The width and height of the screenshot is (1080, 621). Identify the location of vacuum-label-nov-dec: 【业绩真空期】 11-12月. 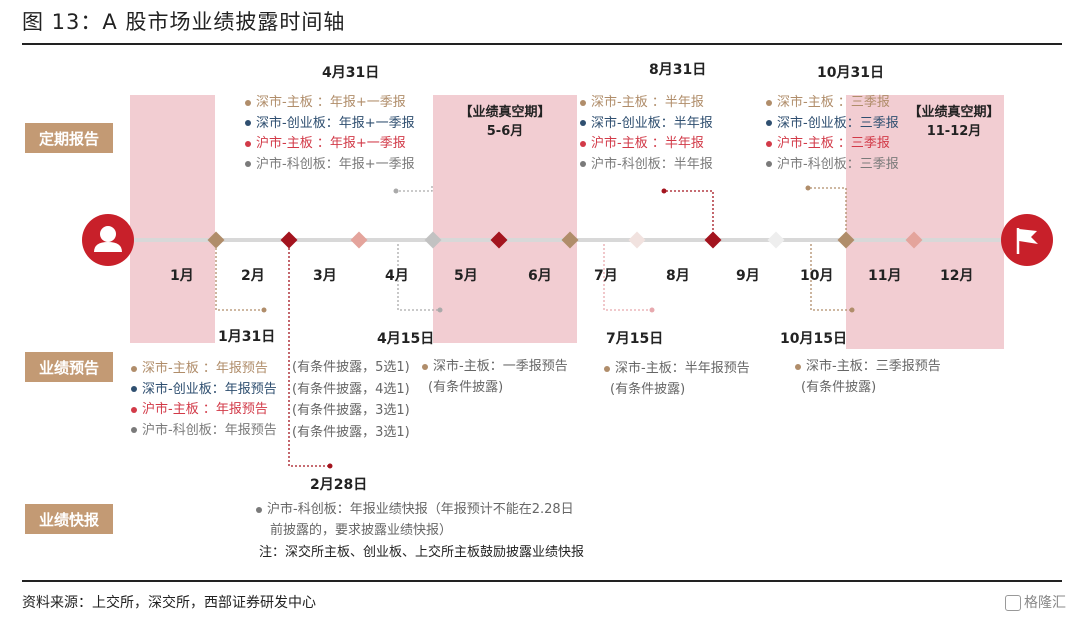
(954, 122).